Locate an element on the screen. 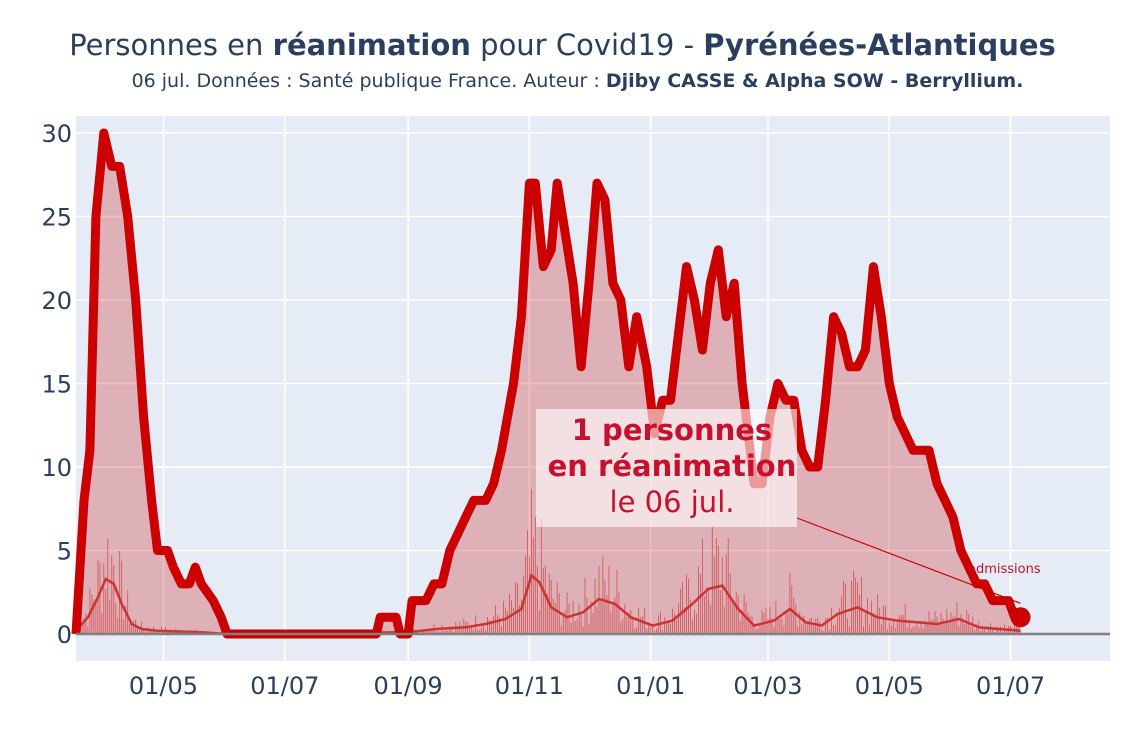  admissions-label: admissions is located at coordinates (1004, 569).